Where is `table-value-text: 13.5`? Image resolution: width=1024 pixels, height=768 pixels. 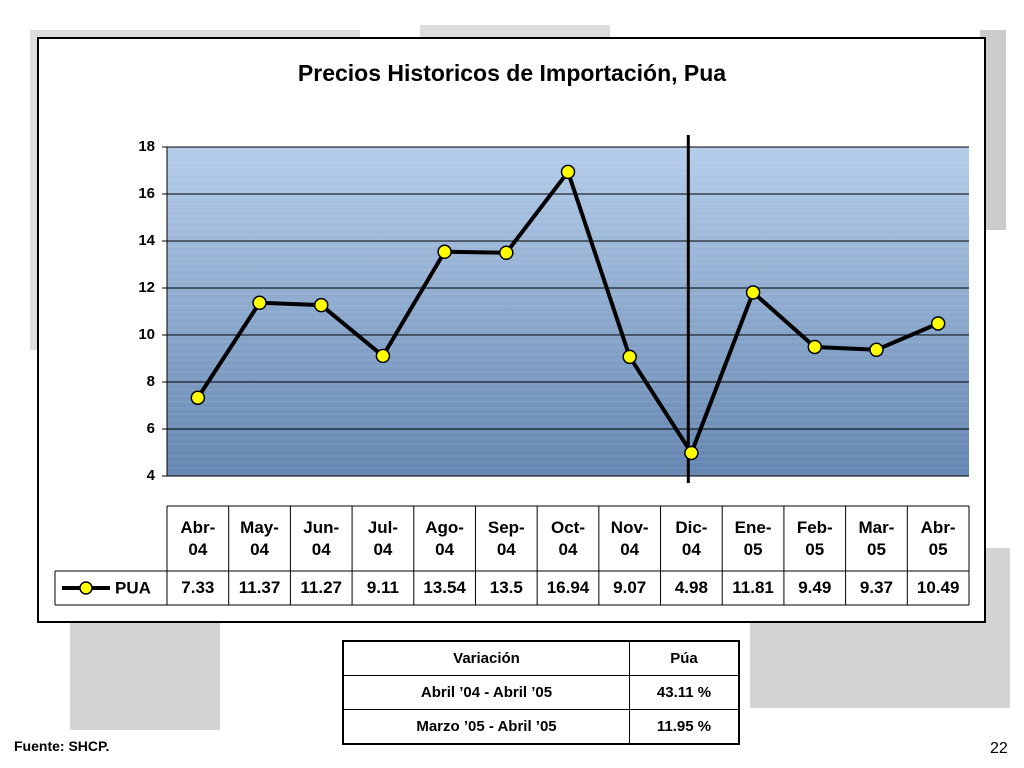 table-value-text: 13.5 is located at coordinates (506, 587).